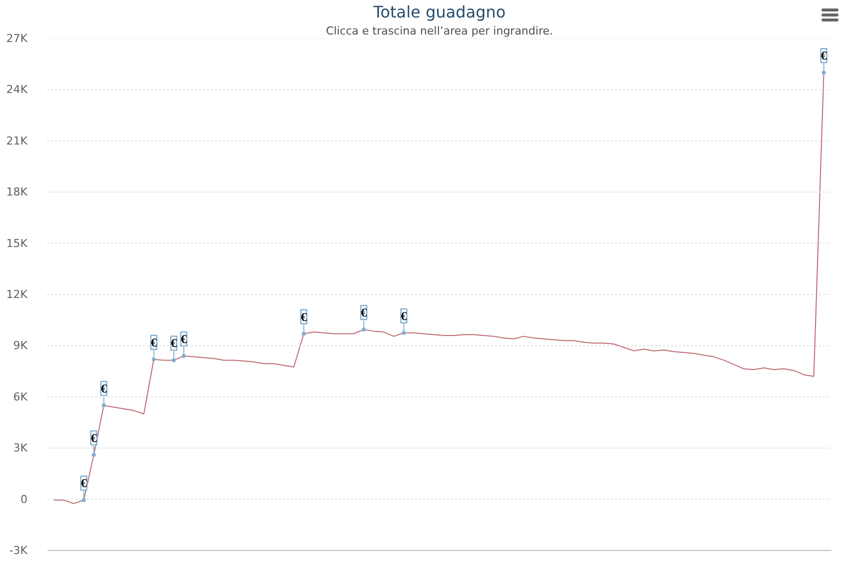  I want to click on y-tick-label: 21K, so click(17, 141).